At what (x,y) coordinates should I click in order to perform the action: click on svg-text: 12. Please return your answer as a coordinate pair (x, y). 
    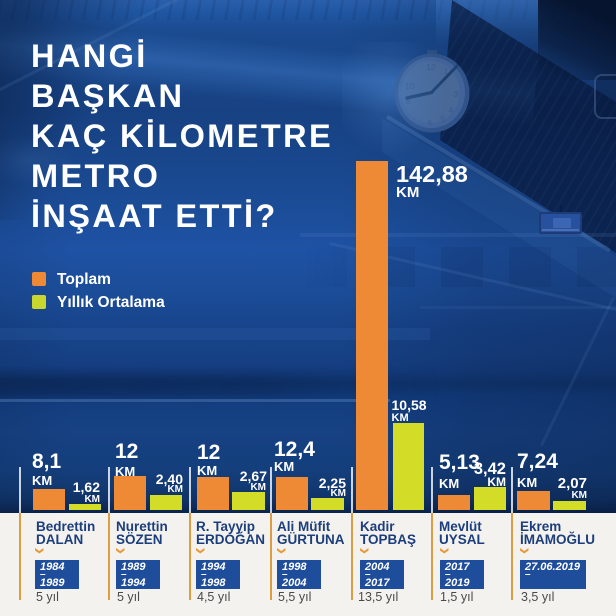
    Looking at the image, I should click on (431, 67).